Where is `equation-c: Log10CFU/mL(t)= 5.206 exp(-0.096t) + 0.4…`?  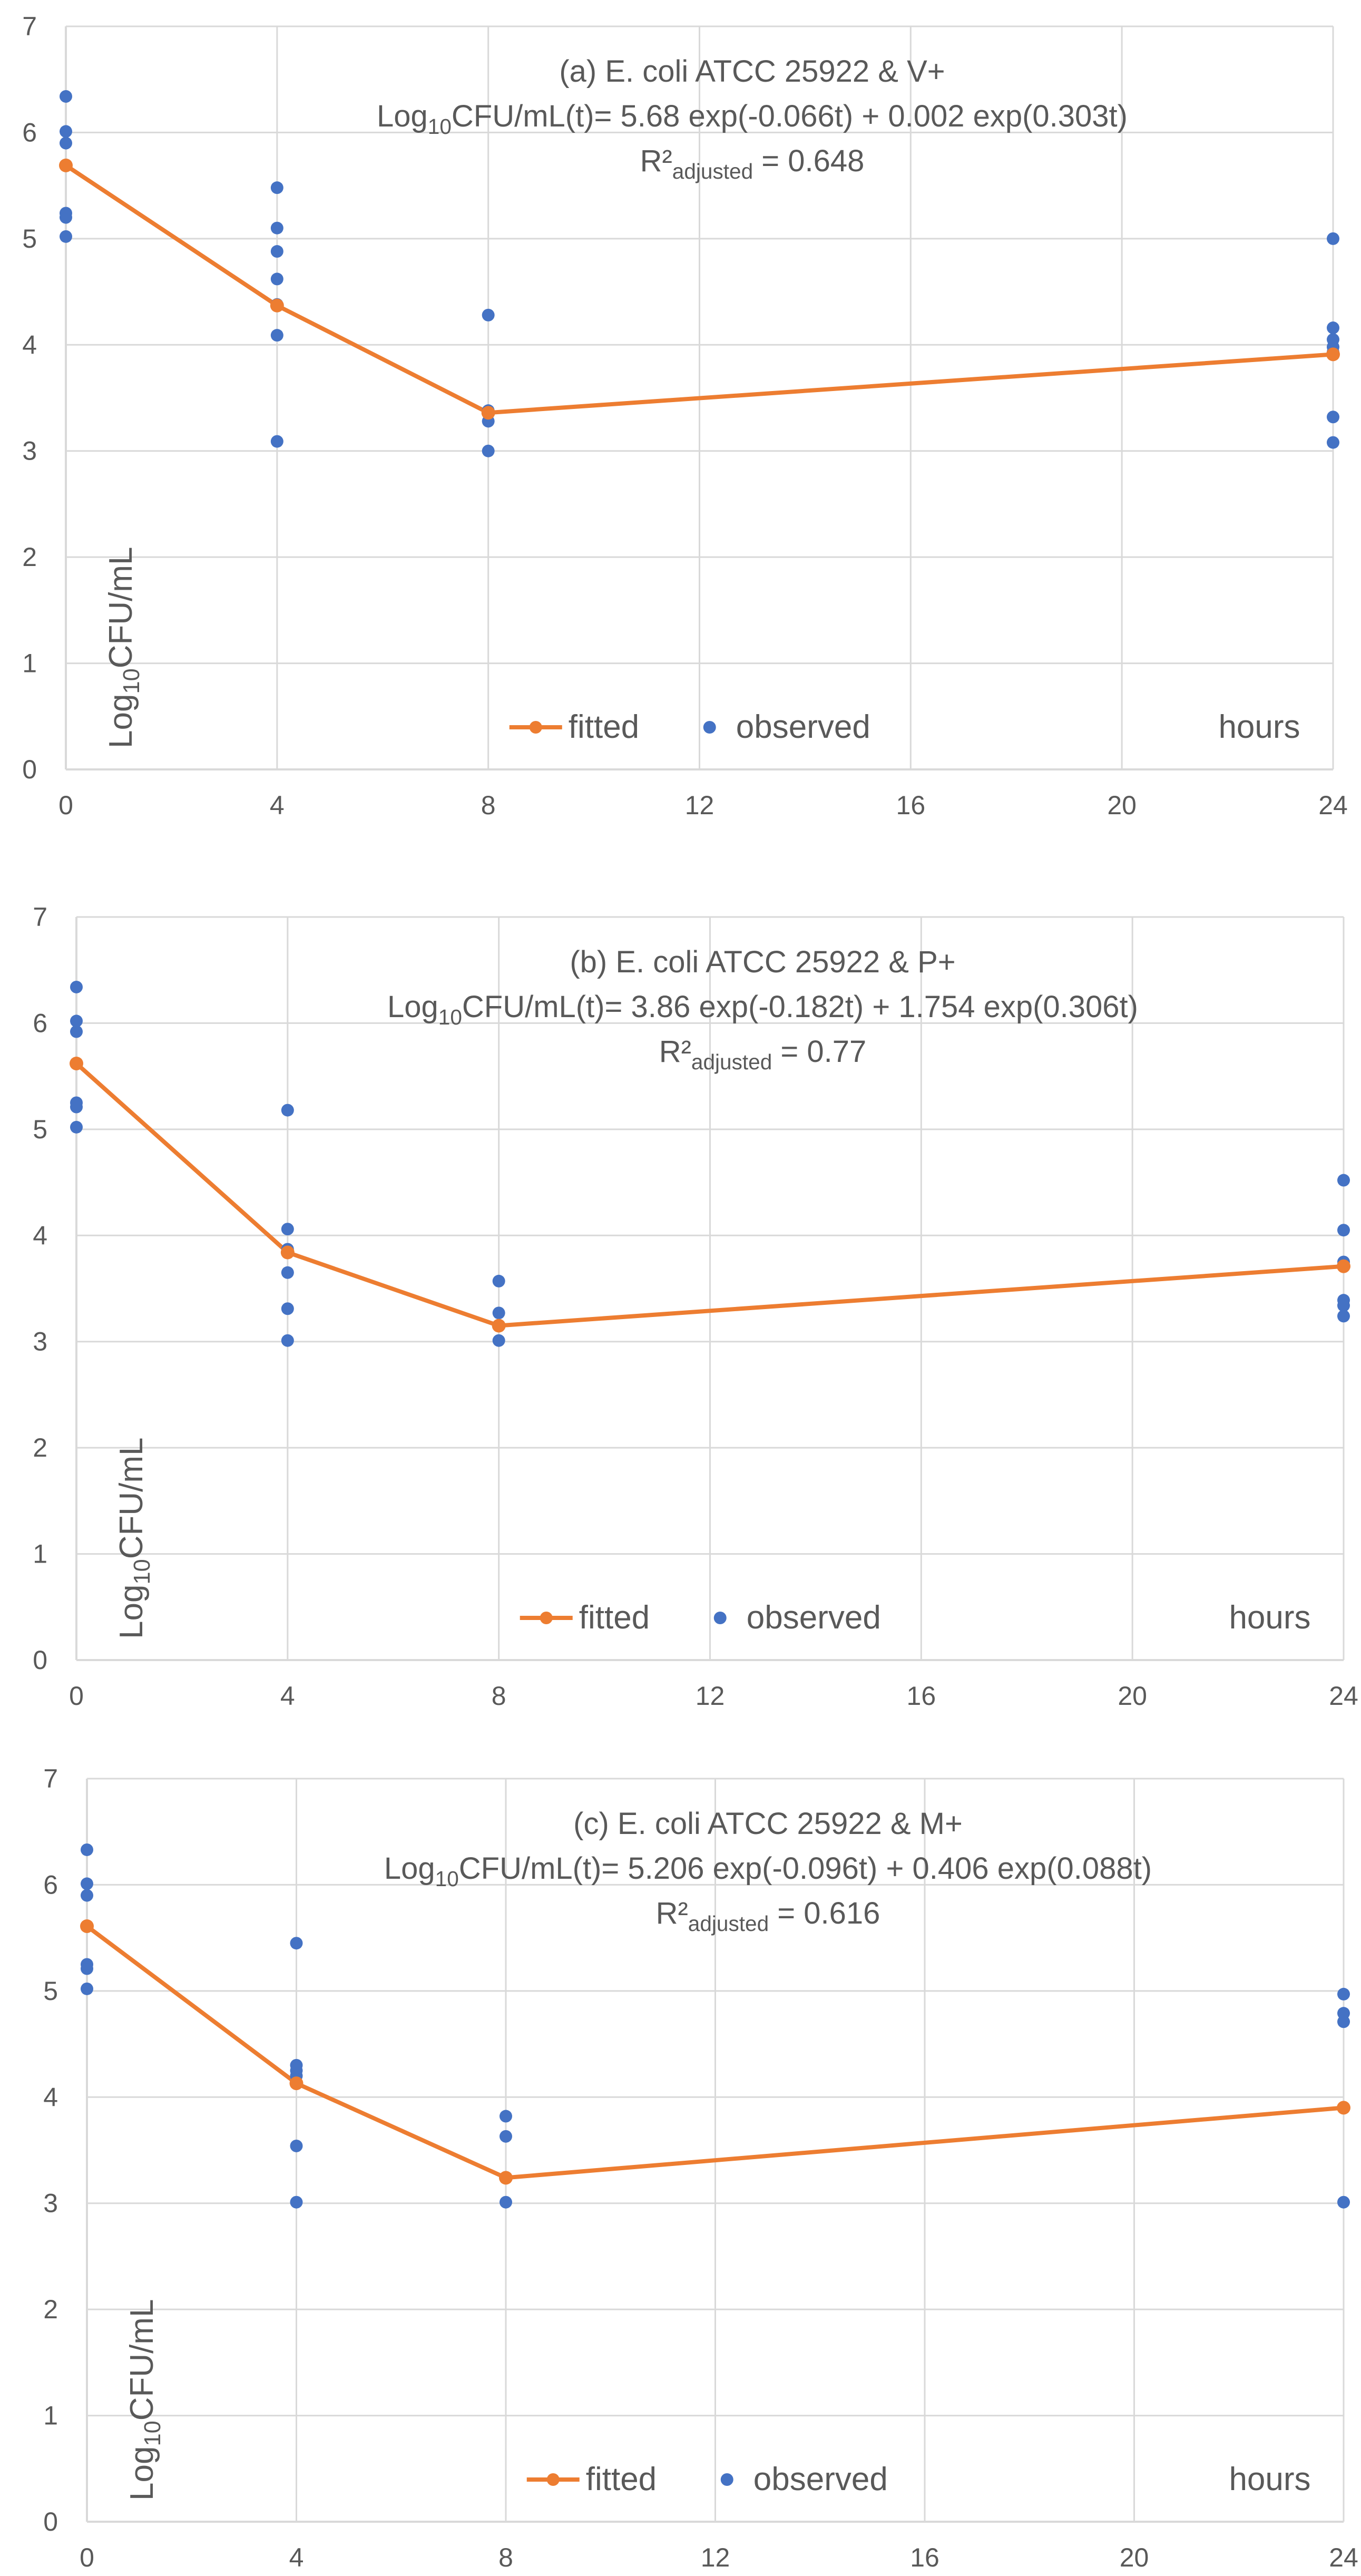
equation-c: Log10CFU/mL(t)= 5.206 exp(-0.096t) + 0.4… is located at coordinates (768, 1871).